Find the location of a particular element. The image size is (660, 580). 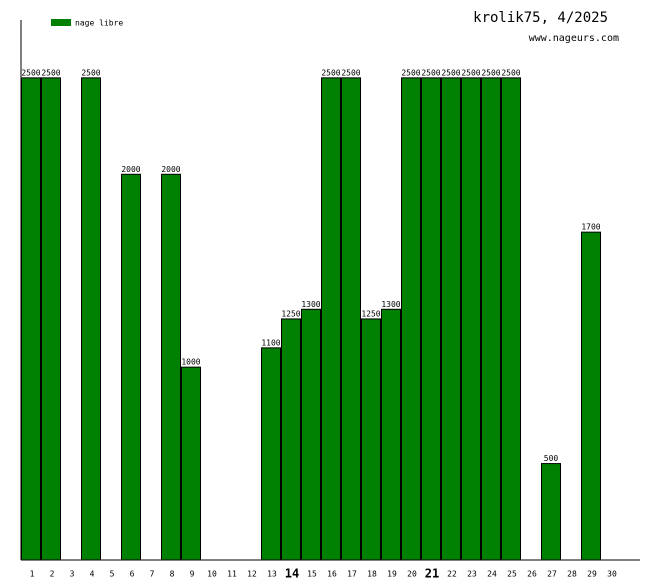

x-tick-label: 24 is located at coordinates (492, 574).